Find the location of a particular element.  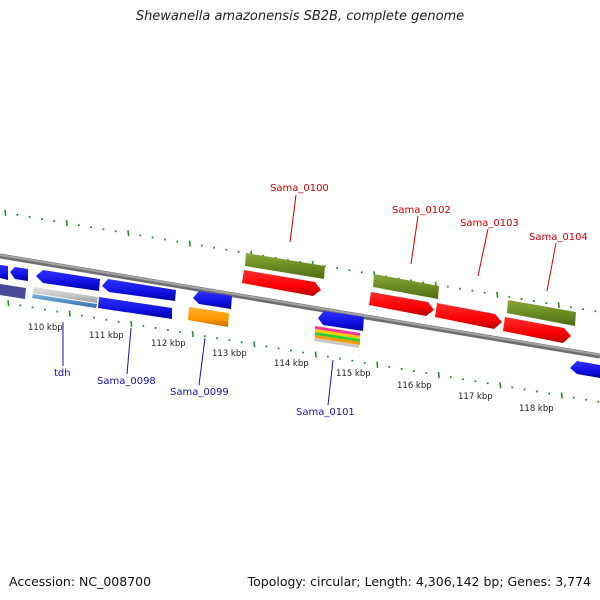

feature-blue-d is located at coordinates (139, 290).